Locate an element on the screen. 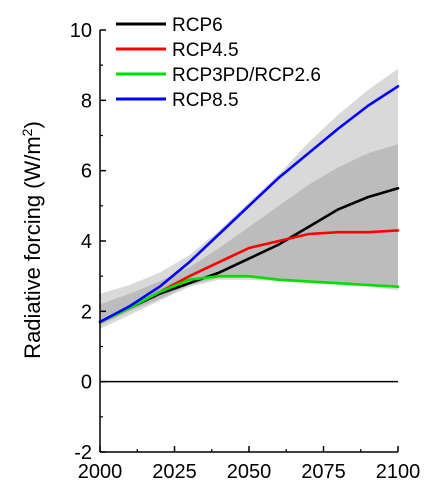 The height and width of the screenshot is (500, 443). y-tick-label: 6 is located at coordinates (86, 172).